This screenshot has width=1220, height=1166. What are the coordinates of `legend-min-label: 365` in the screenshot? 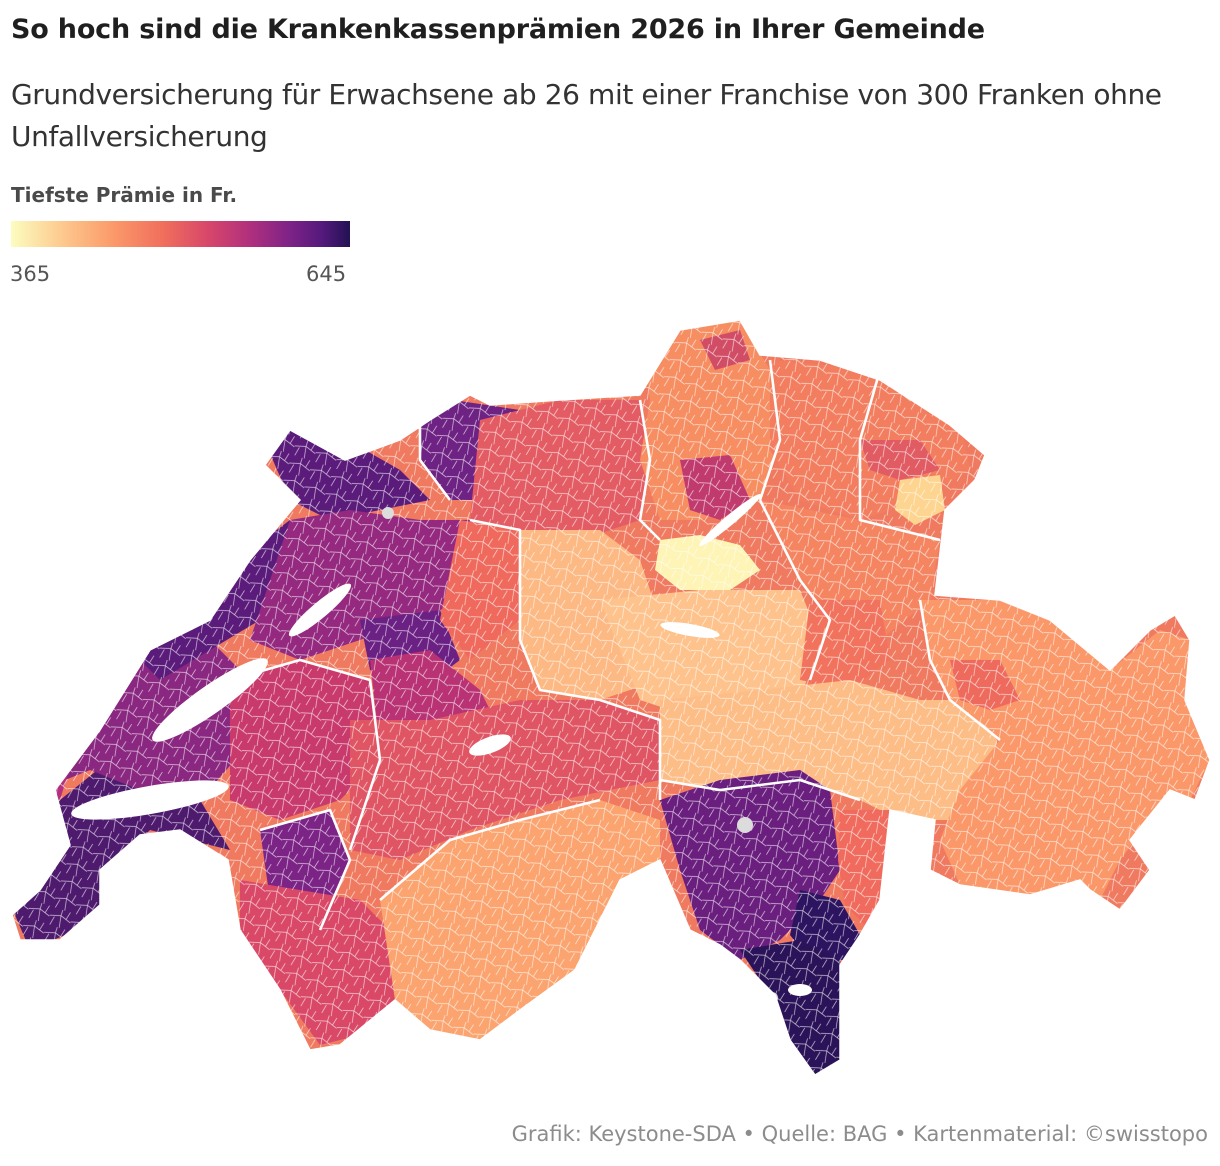 It's located at (30, 274).